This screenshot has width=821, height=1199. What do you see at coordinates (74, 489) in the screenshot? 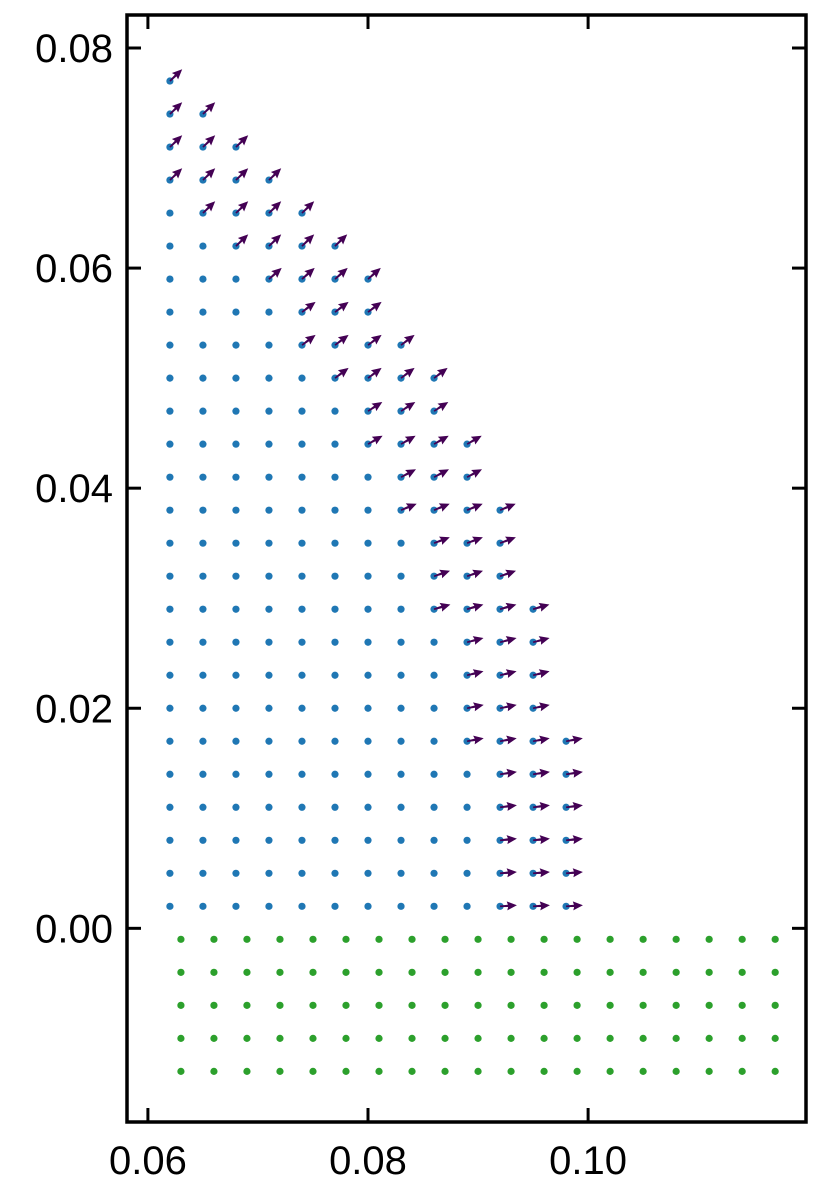
I see `y-tick-label: 0.04` at bounding box center [74, 489].